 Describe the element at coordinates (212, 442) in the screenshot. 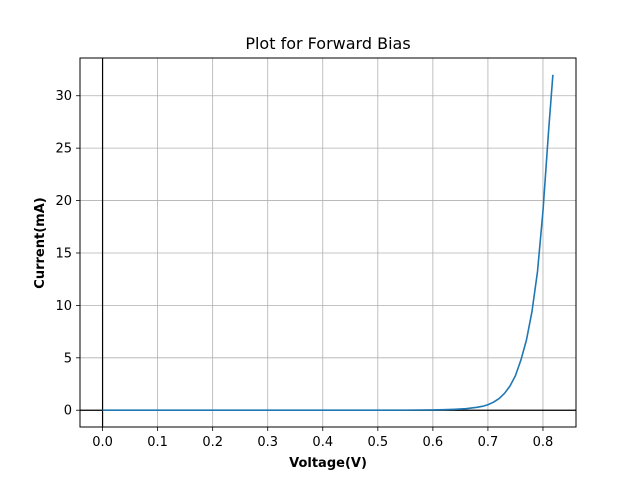

I see `x-tick-label: 0.2` at that location.